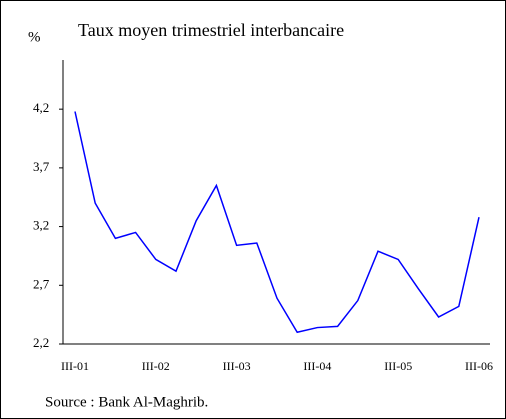 This screenshot has height=419, width=506. What do you see at coordinates (41, 107) in the screenshot?
I see `y-tick-label: 4,2` at bounding box center [41, 107].